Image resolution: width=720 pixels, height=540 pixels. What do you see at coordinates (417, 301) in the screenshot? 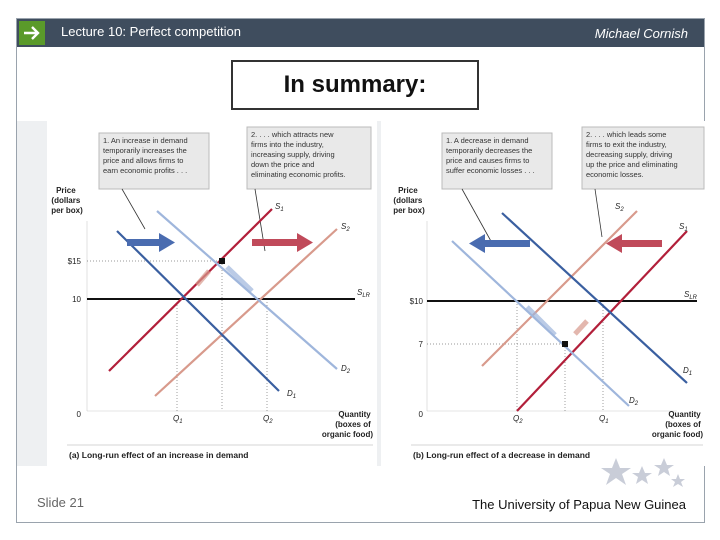
I see `panel-b-price-high: $10` at bounding box center [417, 301].